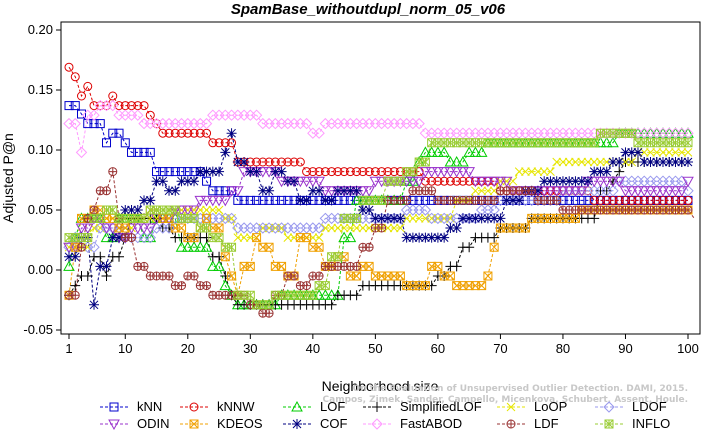 The image size is (702, 434). What do you see at coordinates (651, 423) in the screenshot?
I see `legend-label: INFLO` at bounding box center [651, 423].